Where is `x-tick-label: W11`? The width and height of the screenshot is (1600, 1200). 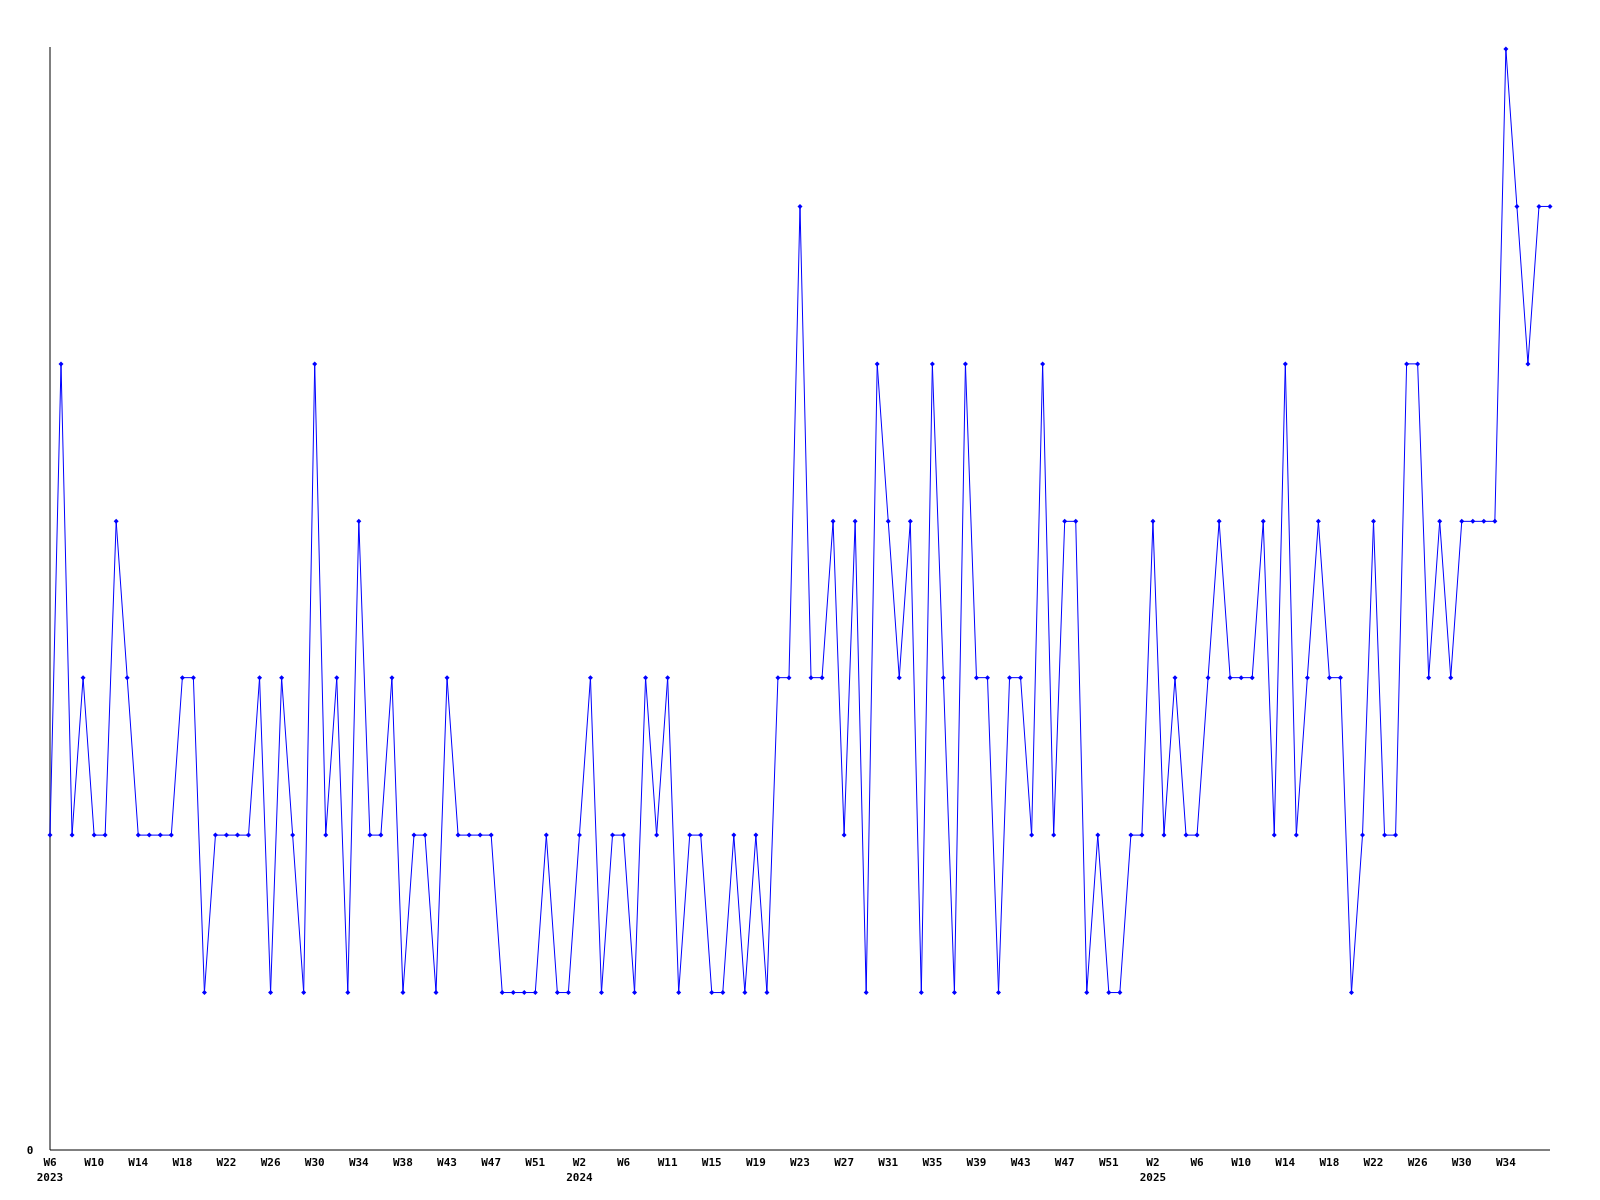 x-tick-label: W11 is located at coordinates (667, 1162).